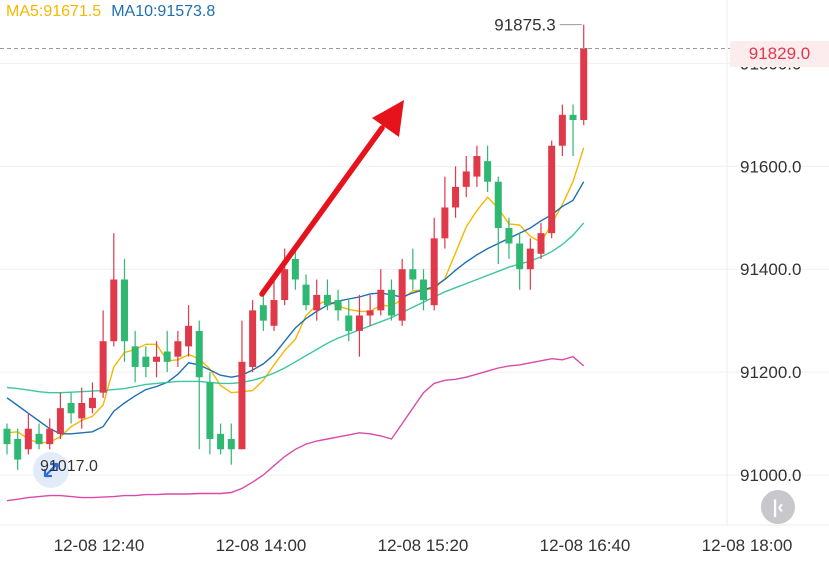  I want to click on current-price-tag: 91829.0, so click(779, 54).